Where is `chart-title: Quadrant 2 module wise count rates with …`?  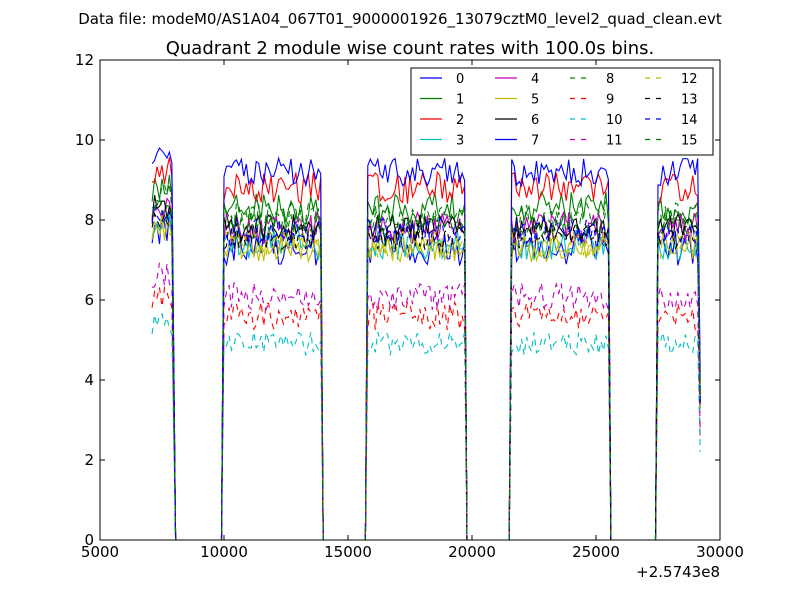 chart-title: Quadrant 2 module wise count rates with … is located at coordinates (410, 48).